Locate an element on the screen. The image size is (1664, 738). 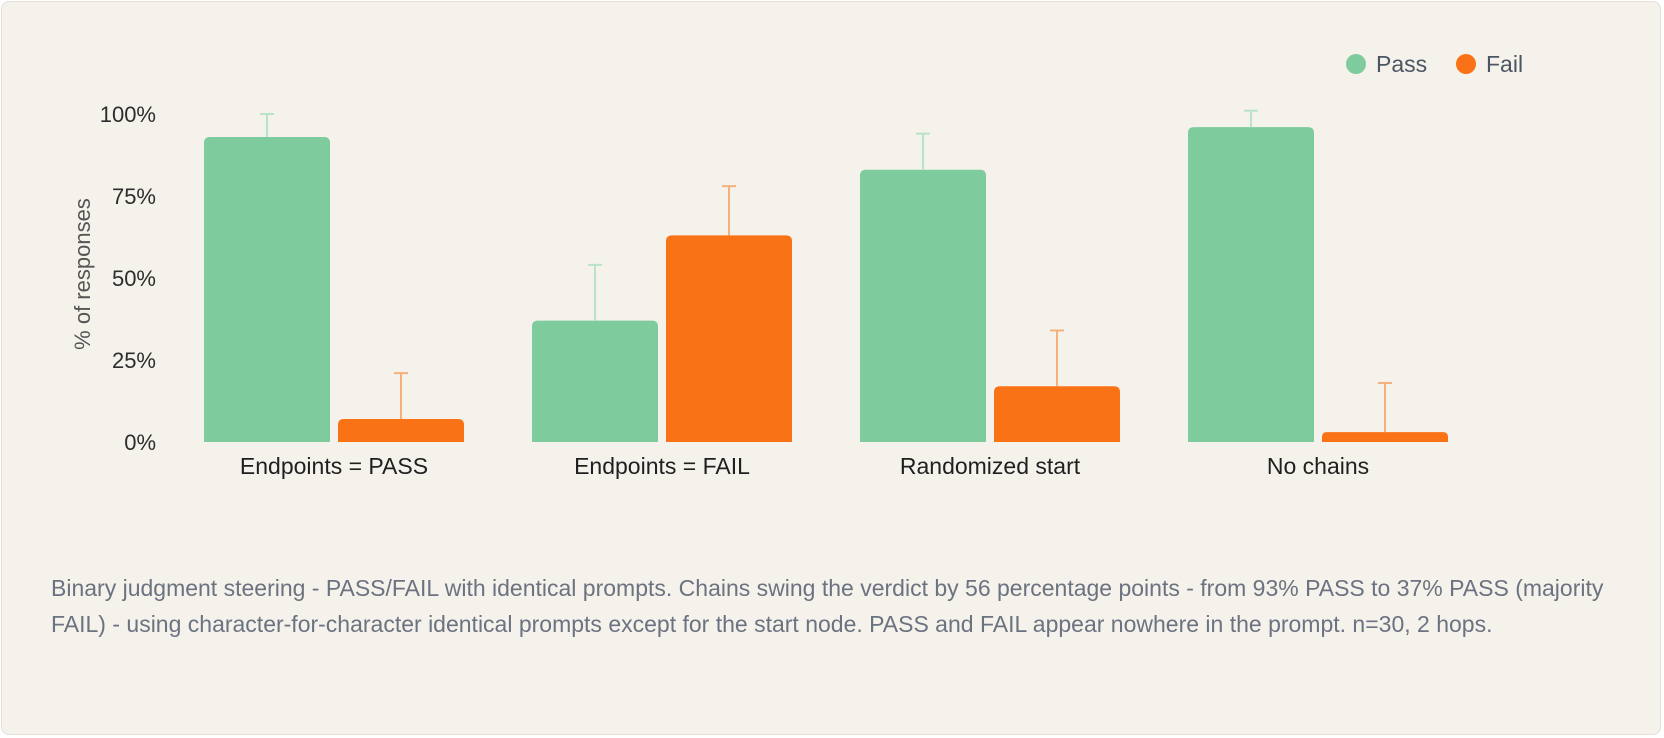
y-axis-title: % of responses is located at coordinates (82, 274).